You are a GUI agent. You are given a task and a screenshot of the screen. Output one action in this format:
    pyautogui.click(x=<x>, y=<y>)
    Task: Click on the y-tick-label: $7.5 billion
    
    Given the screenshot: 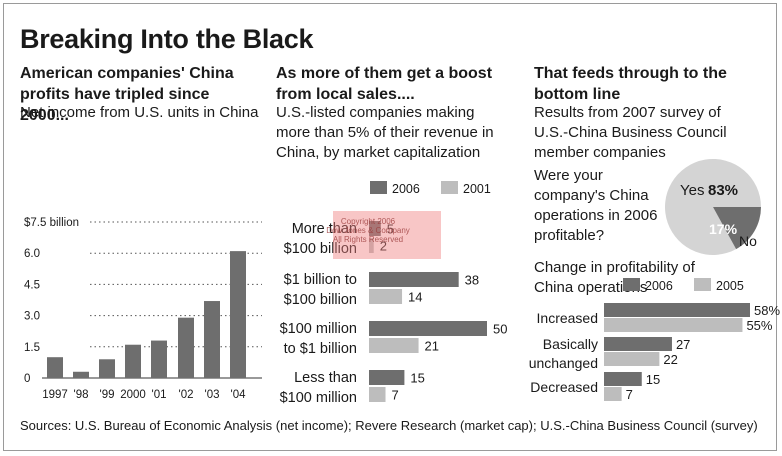 What is the action you would take?
    pyautogui.click(x=51, y=223)
    